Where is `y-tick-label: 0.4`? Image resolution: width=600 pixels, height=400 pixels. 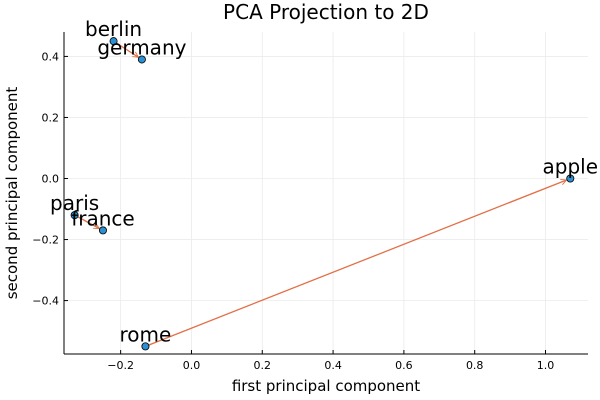 y-tick-label: 0.4 is located at coordinates (51, 56).